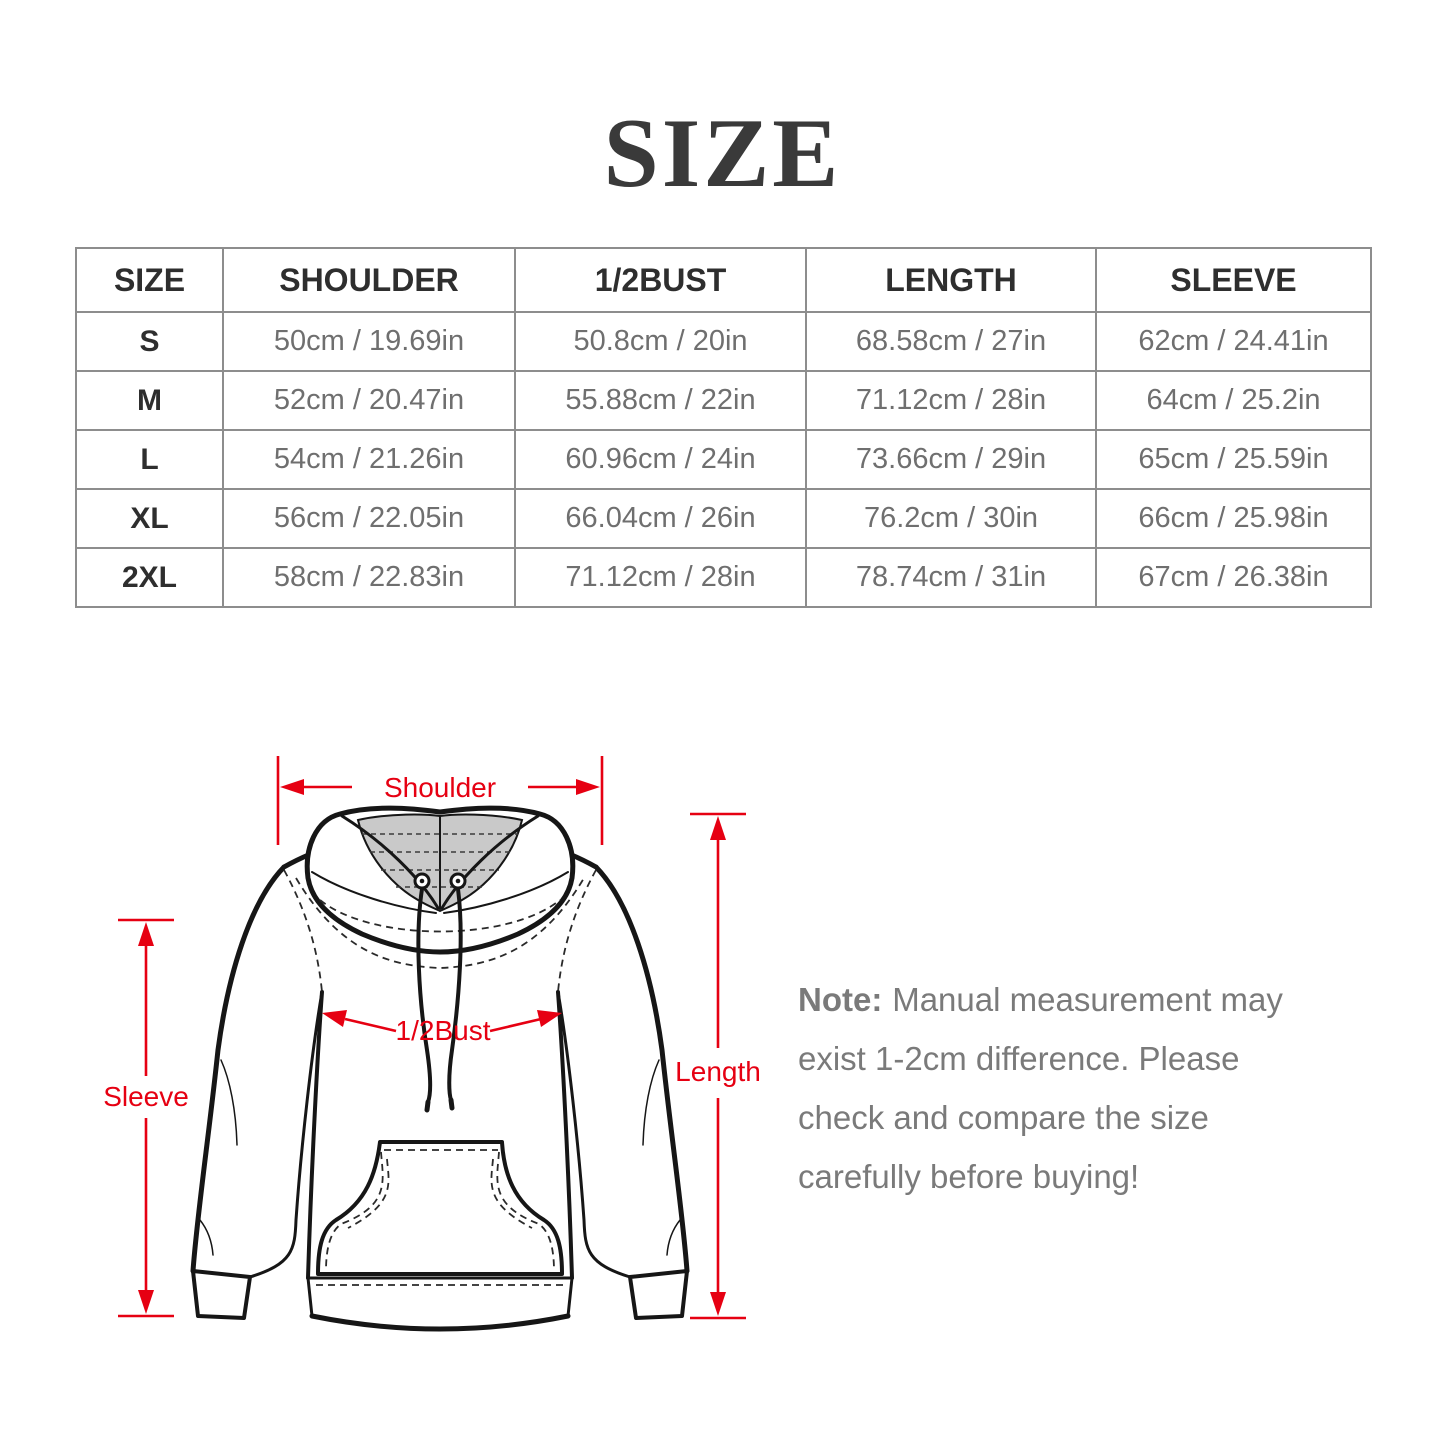  I want to click on sleeve-cell: 64cm / 25.2in, so click(1233, 400).